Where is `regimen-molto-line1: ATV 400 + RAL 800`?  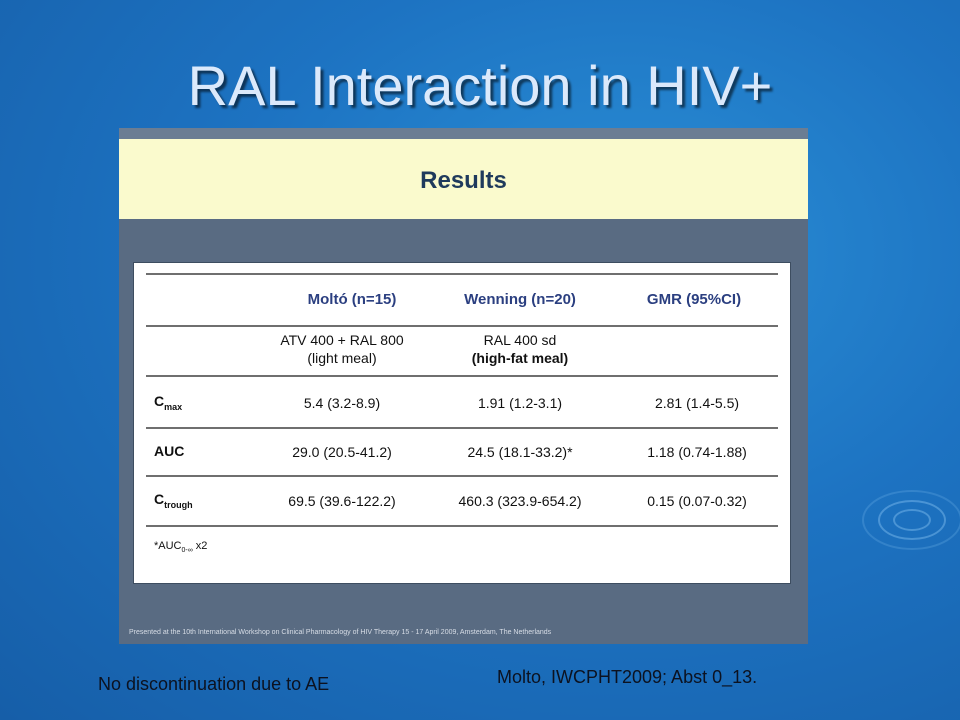
regimen-molto-line1: ATV 400 + RAL 800 is located at coordinates (342, 340).